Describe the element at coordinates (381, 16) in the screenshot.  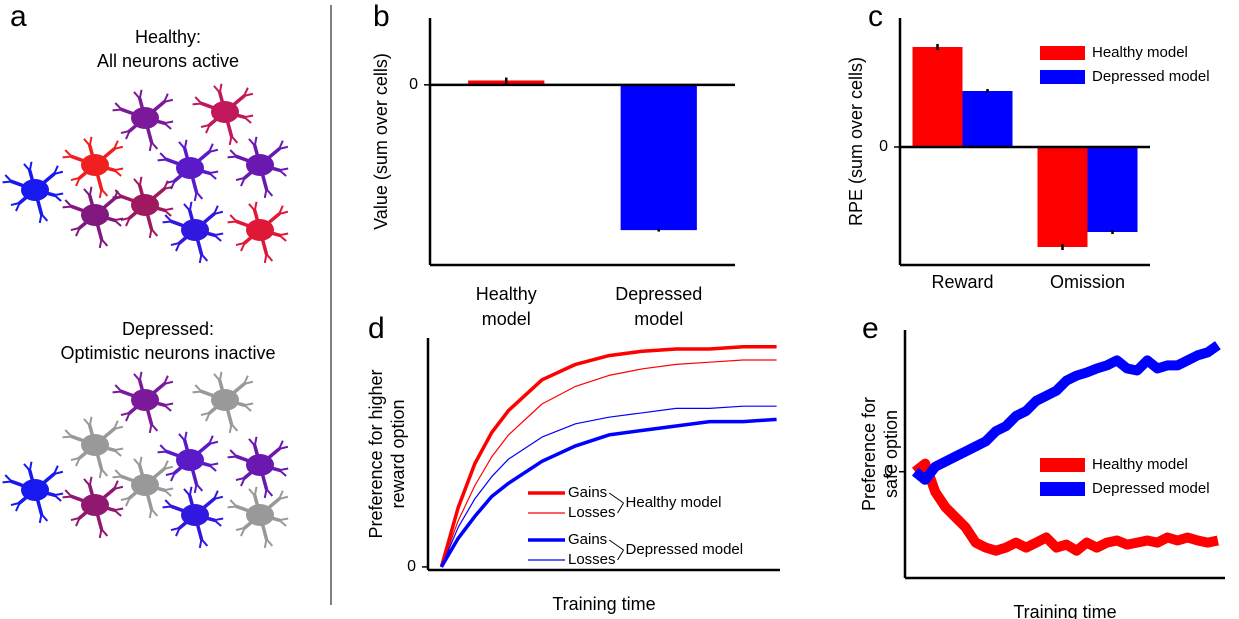
I see `panel-letter: b` at that location.